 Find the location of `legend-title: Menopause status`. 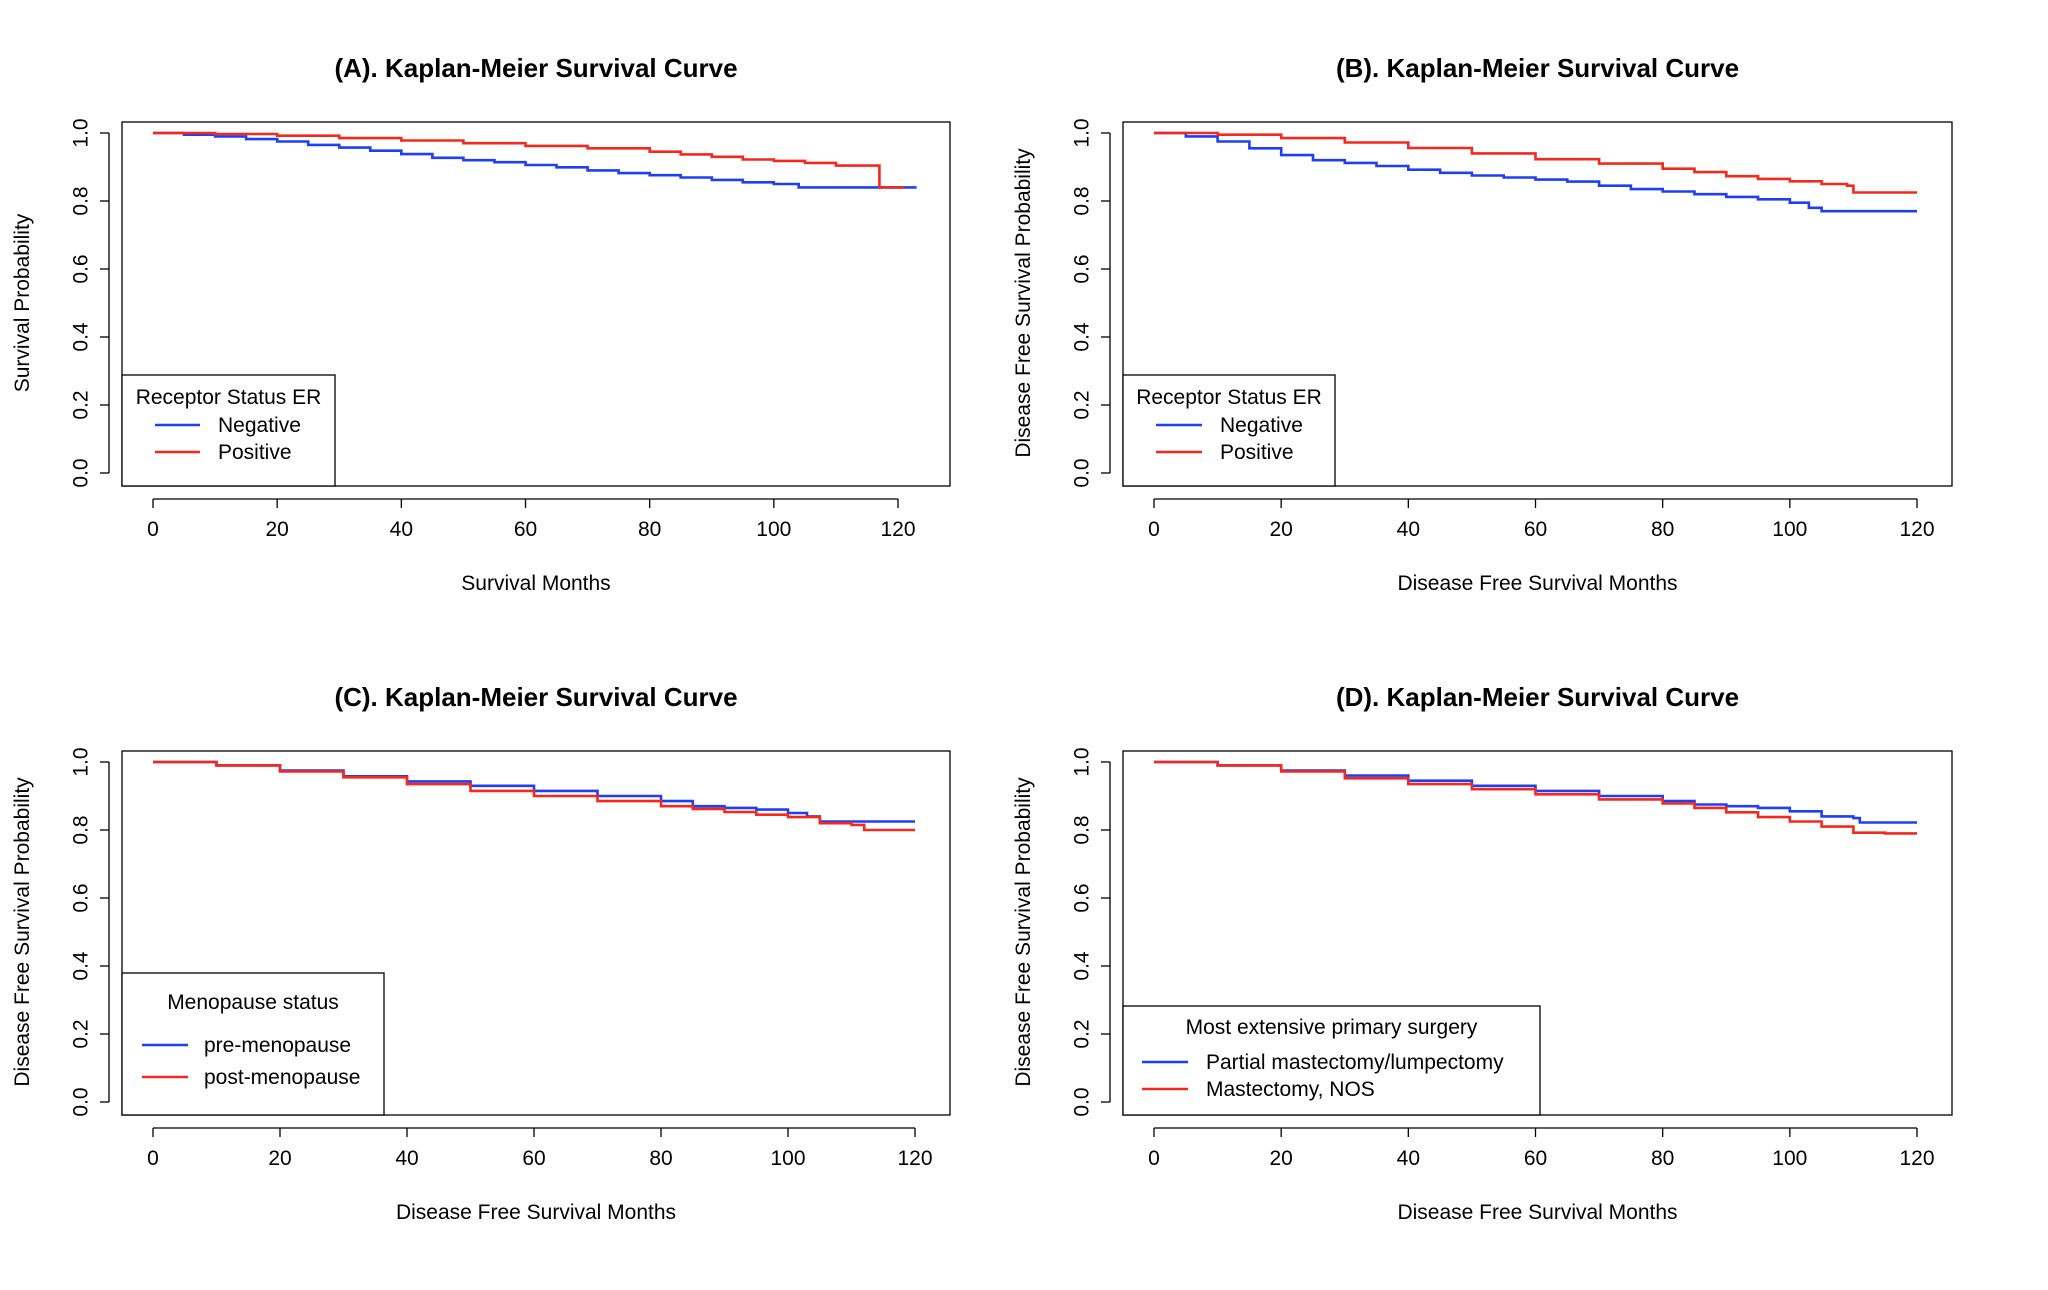

legend-title: Menopause status is located at coordinates (253, 1002).